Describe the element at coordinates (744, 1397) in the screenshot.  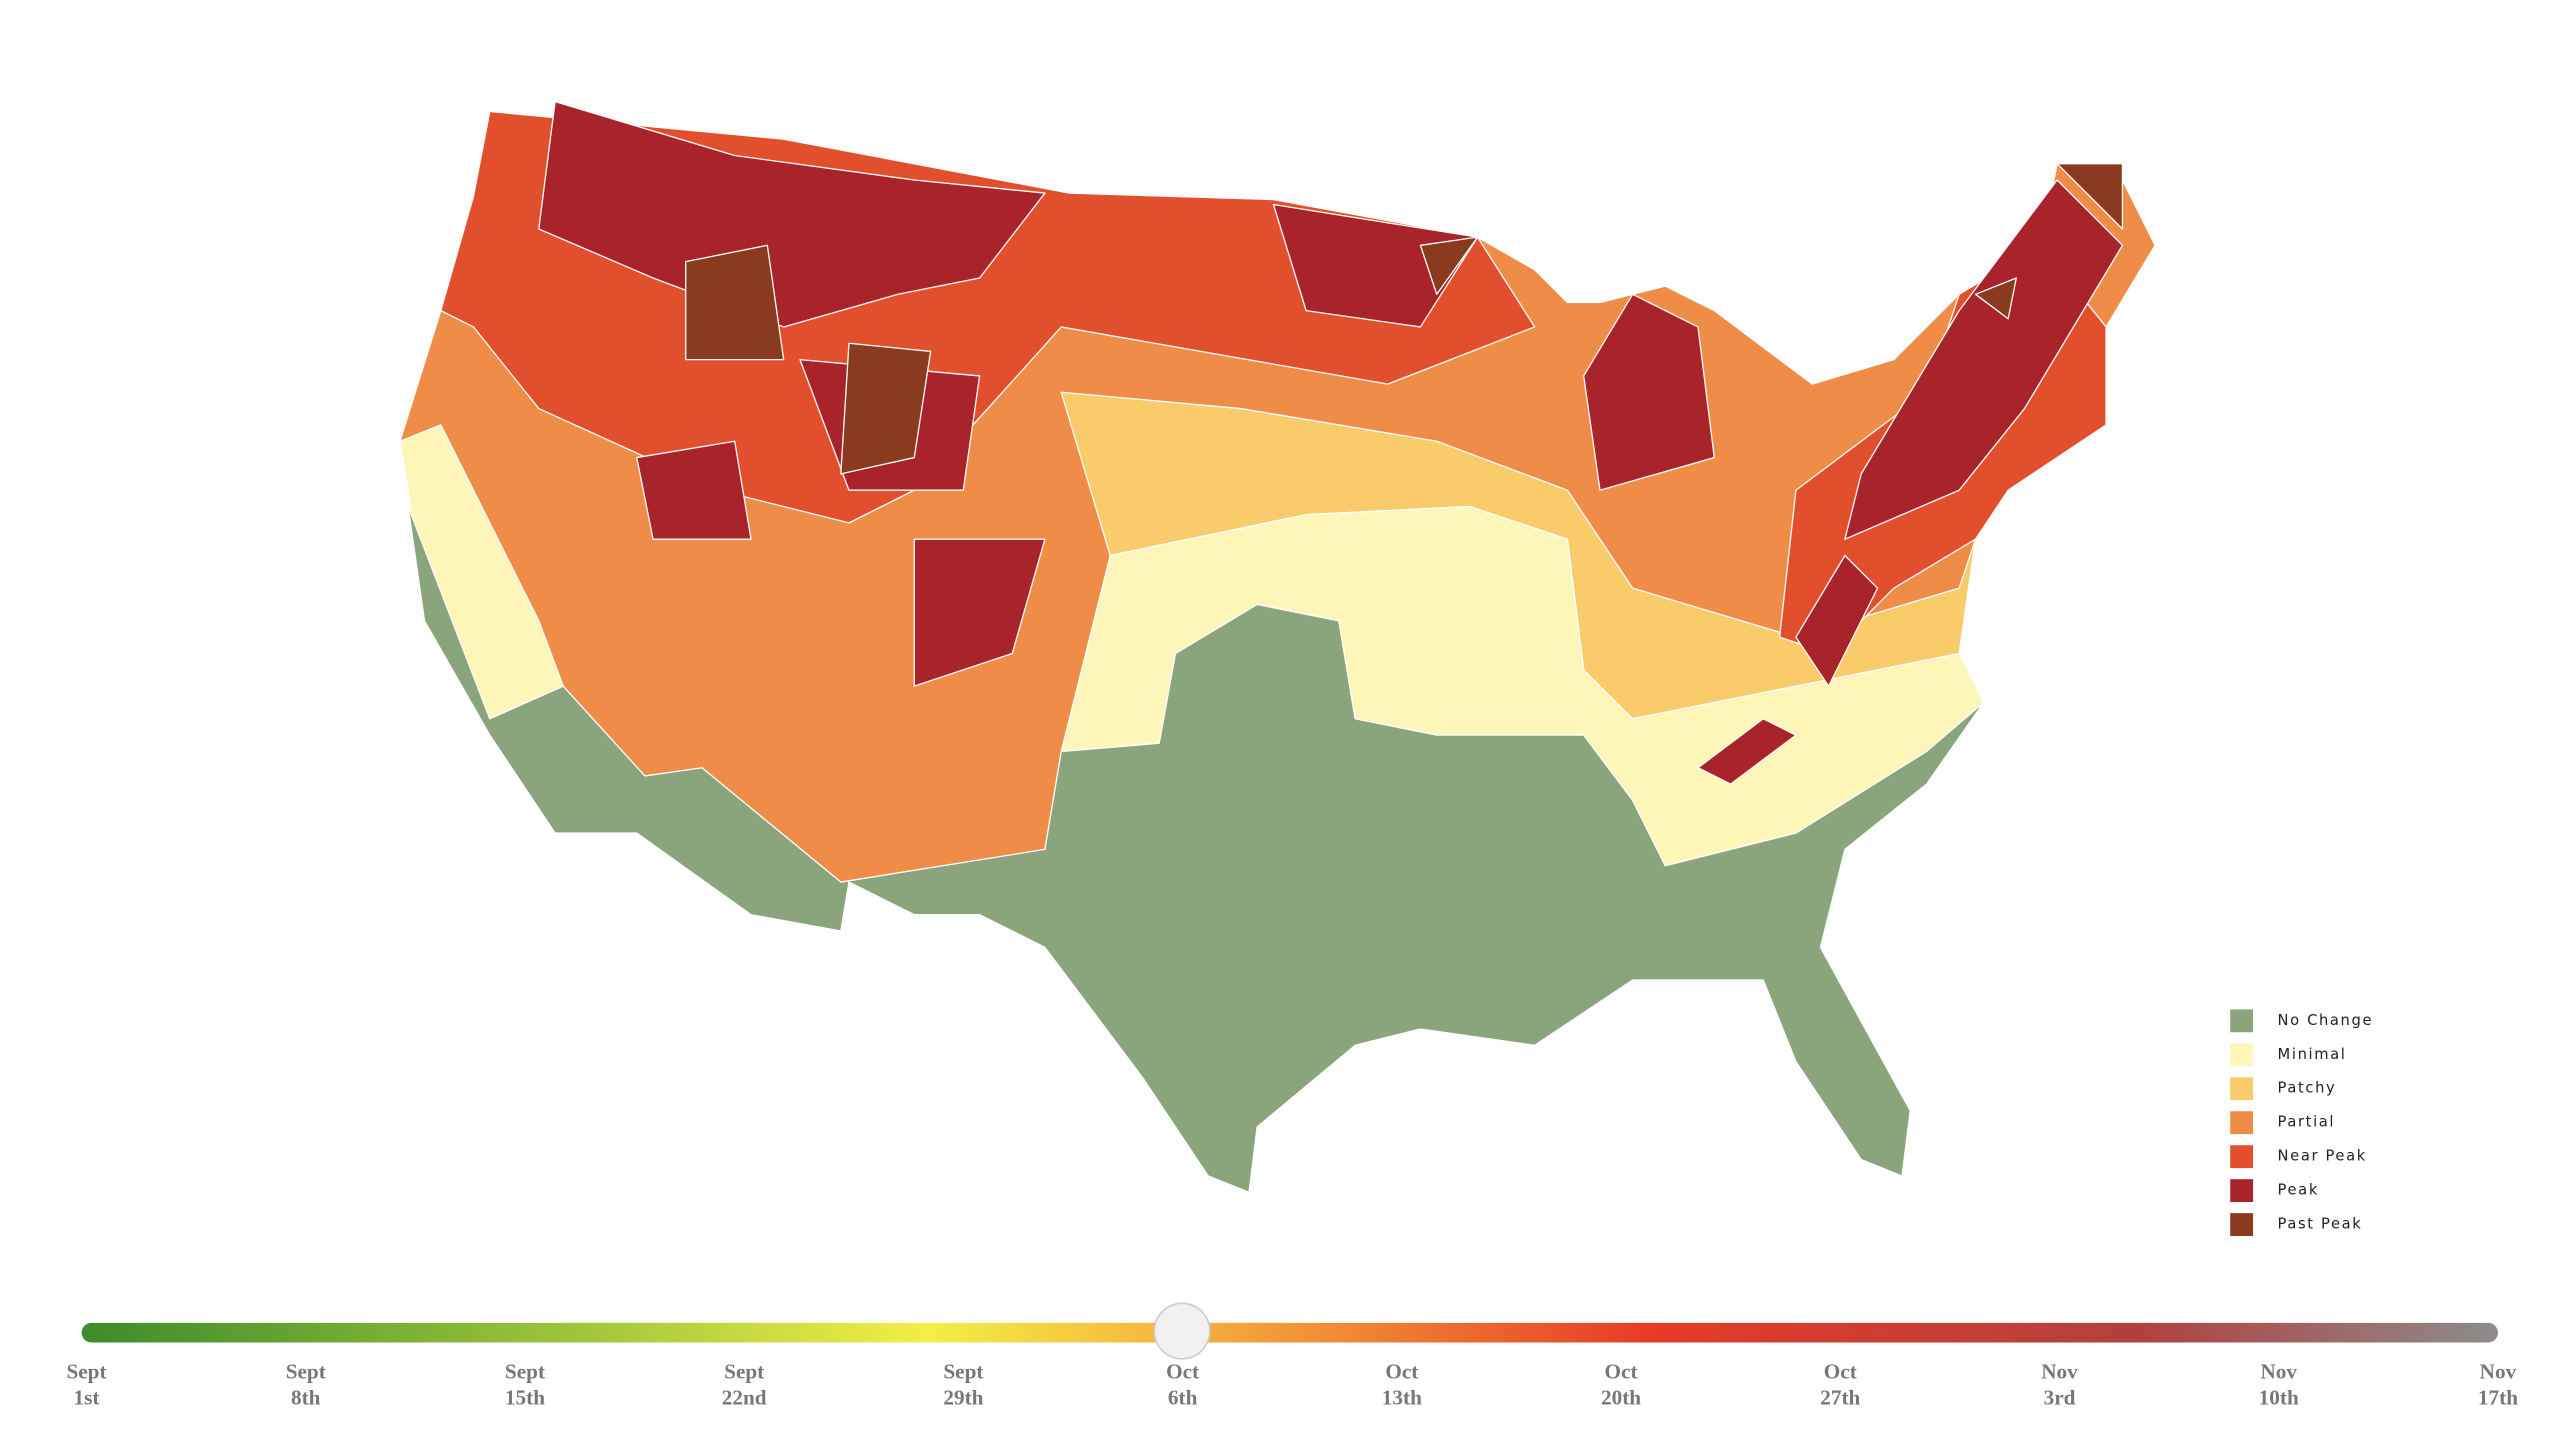
I see `tick-day: 22nd` at that location.